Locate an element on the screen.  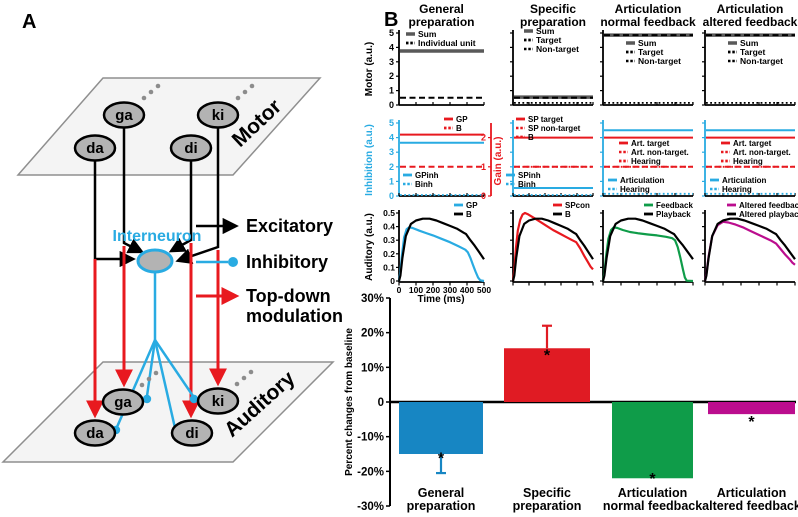
auditory-node-da-label: da is located at coordinates (95, 433).